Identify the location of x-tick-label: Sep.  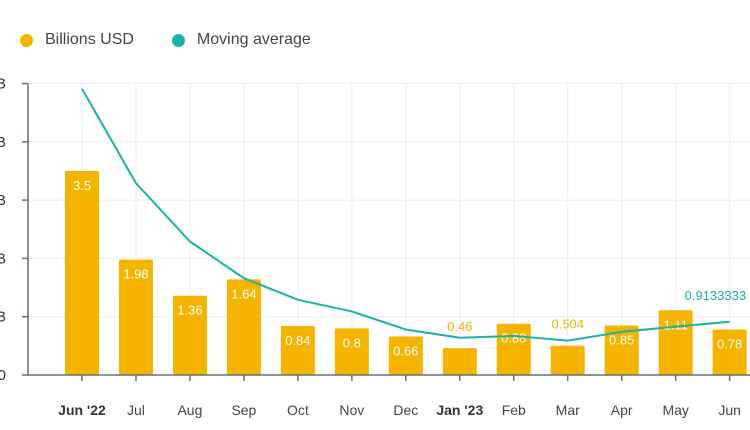
(243, 410).